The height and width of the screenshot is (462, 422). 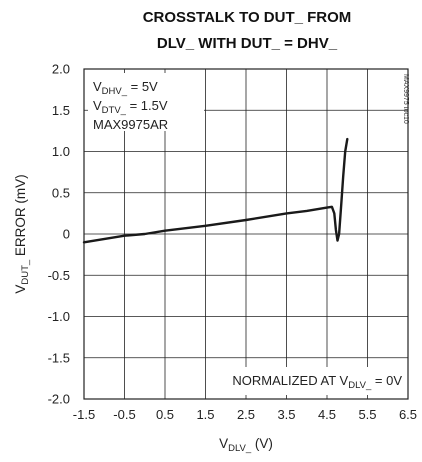 What do you see at coordinates (61, 192) in the screenshot?
I see `y-tick-label: 0.5` at bounding box center [61, 192].